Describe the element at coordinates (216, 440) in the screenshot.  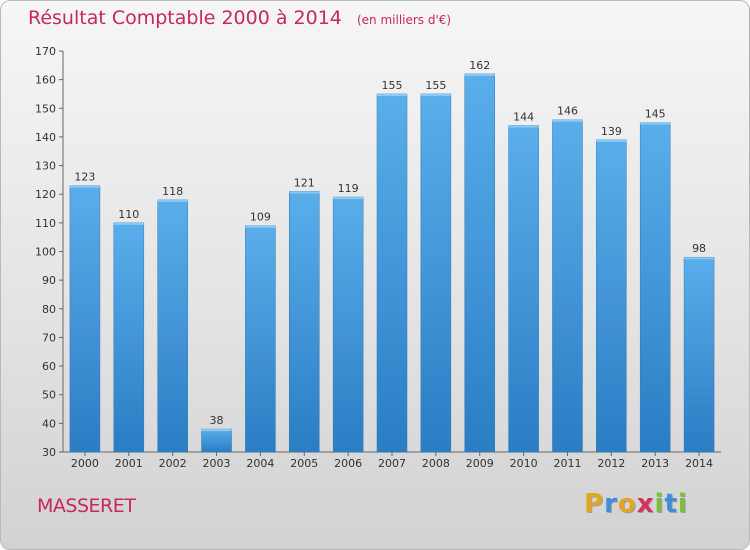
I see `bar-2003` at that location.